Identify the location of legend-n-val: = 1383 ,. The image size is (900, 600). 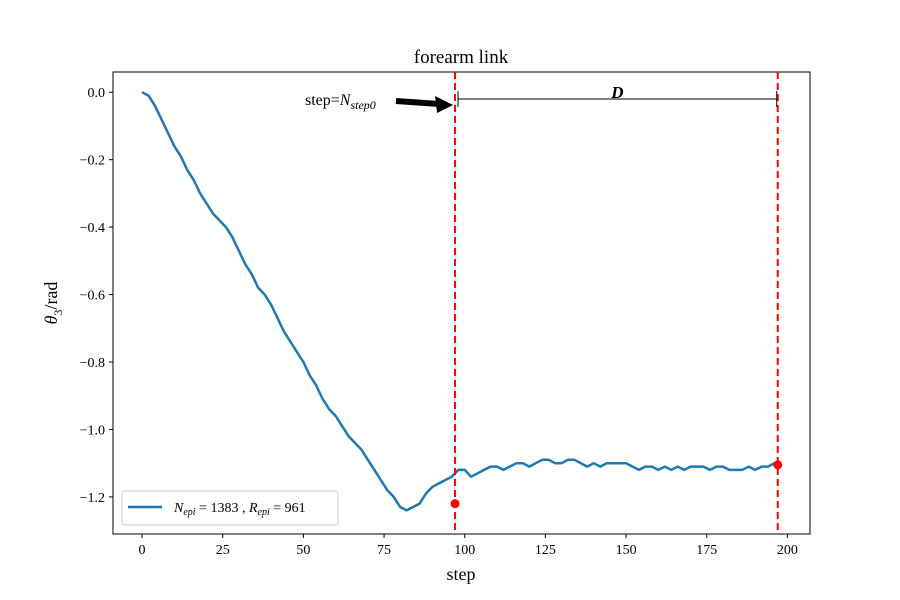
(222, 508).